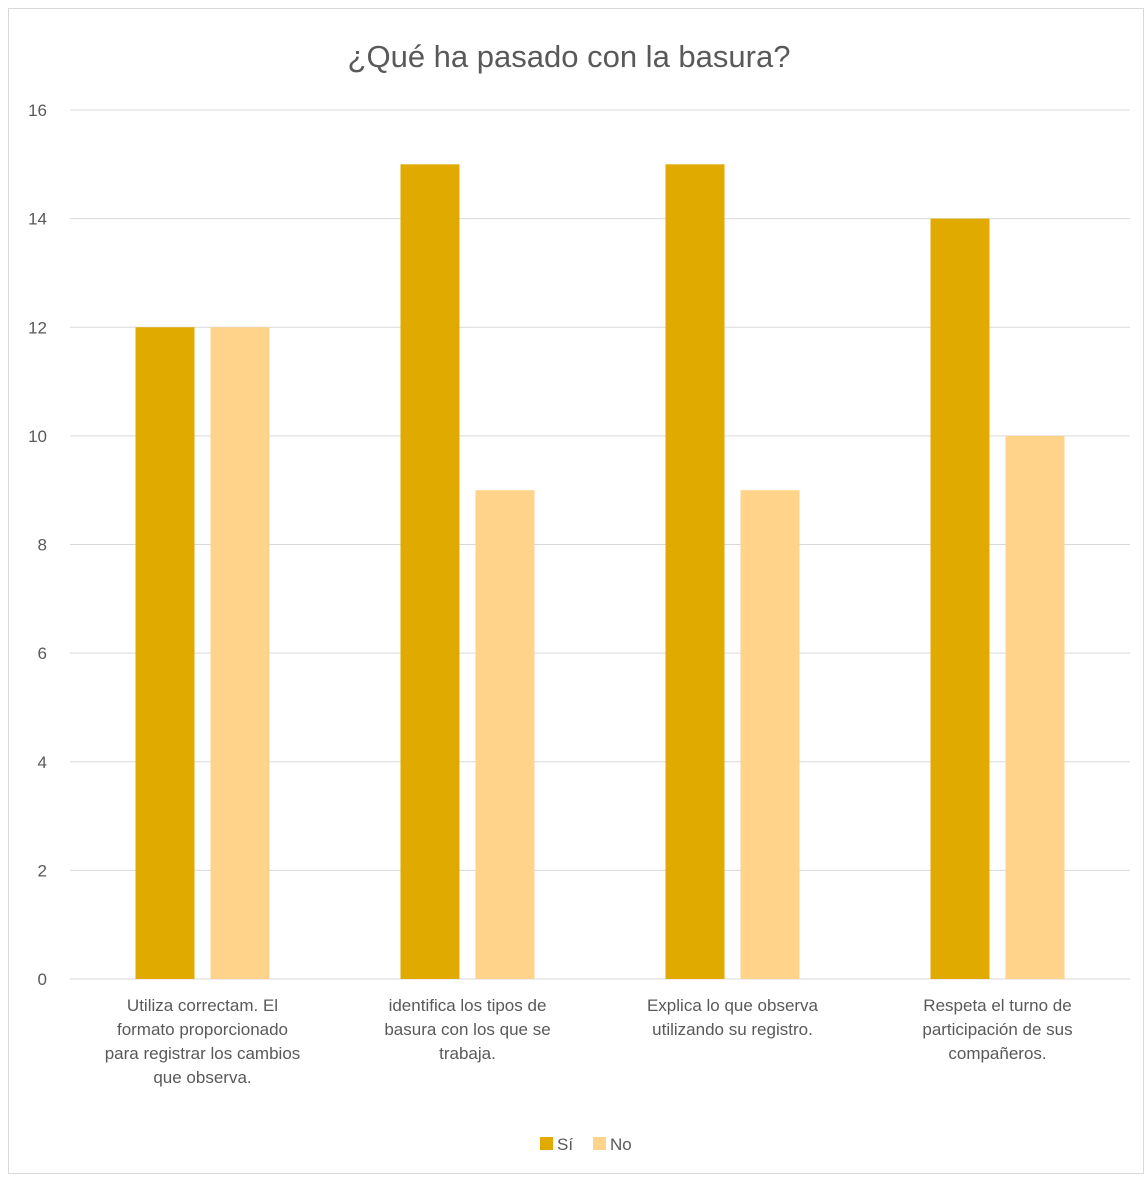 The image size is (1146, 1184). Describe the element at coordinates (37, 219) in the screenshot. I see `y-tick-label: 14` at that location.